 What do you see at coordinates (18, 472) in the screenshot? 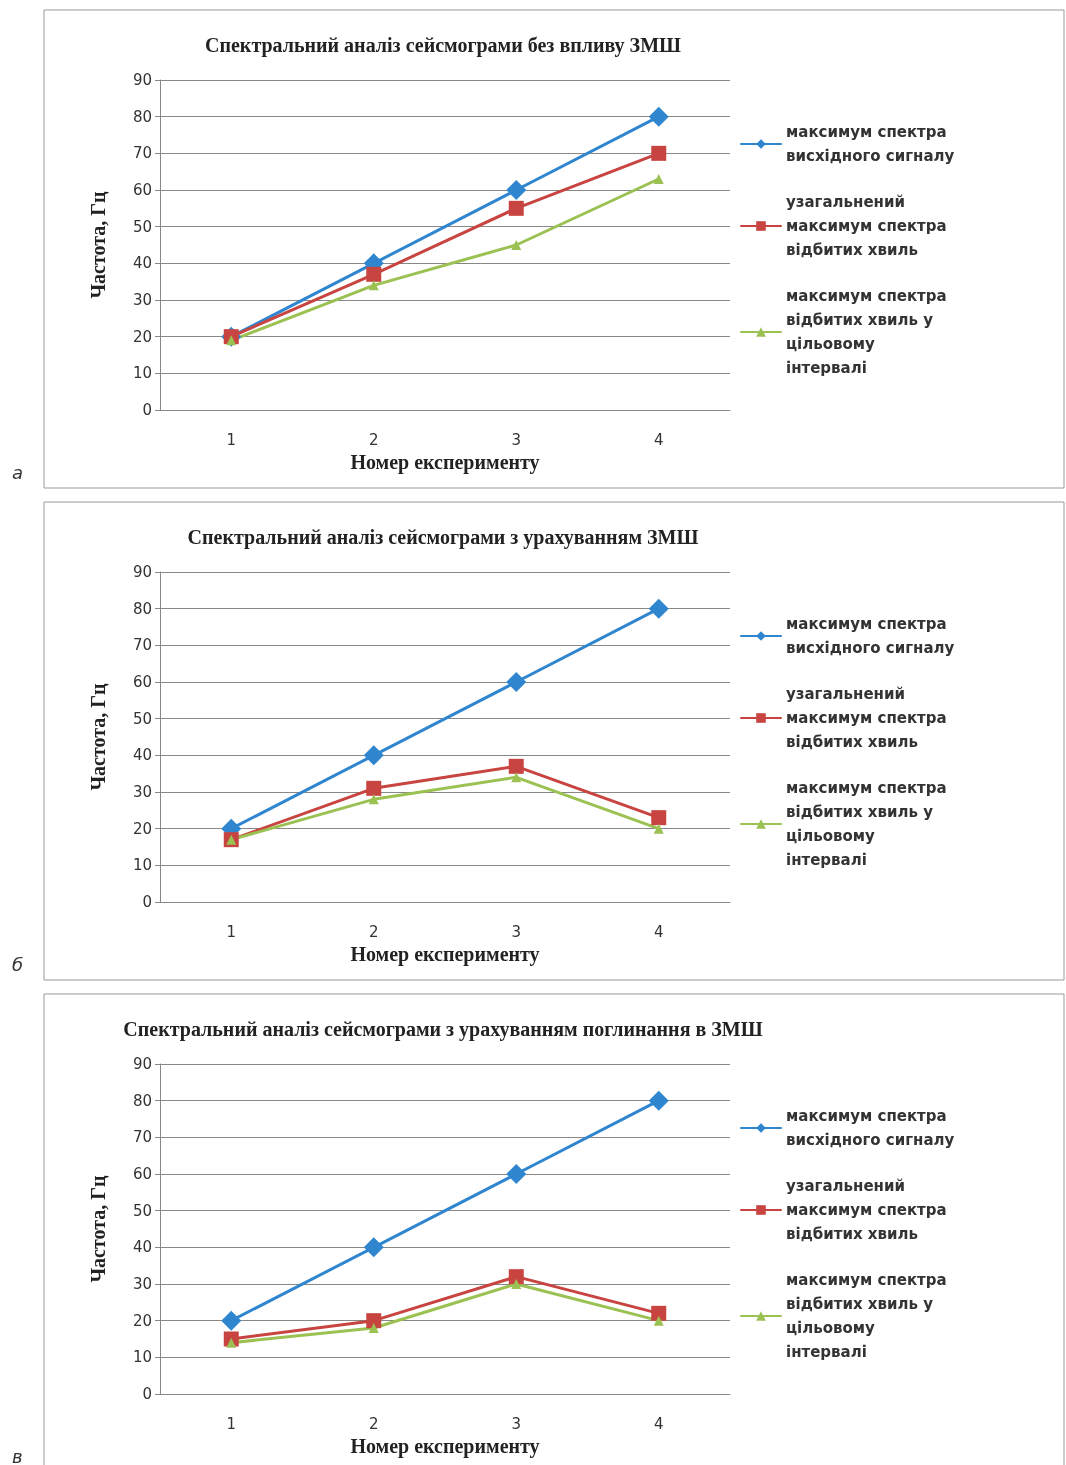
I see `text: а` at bounding box center [18, 472].